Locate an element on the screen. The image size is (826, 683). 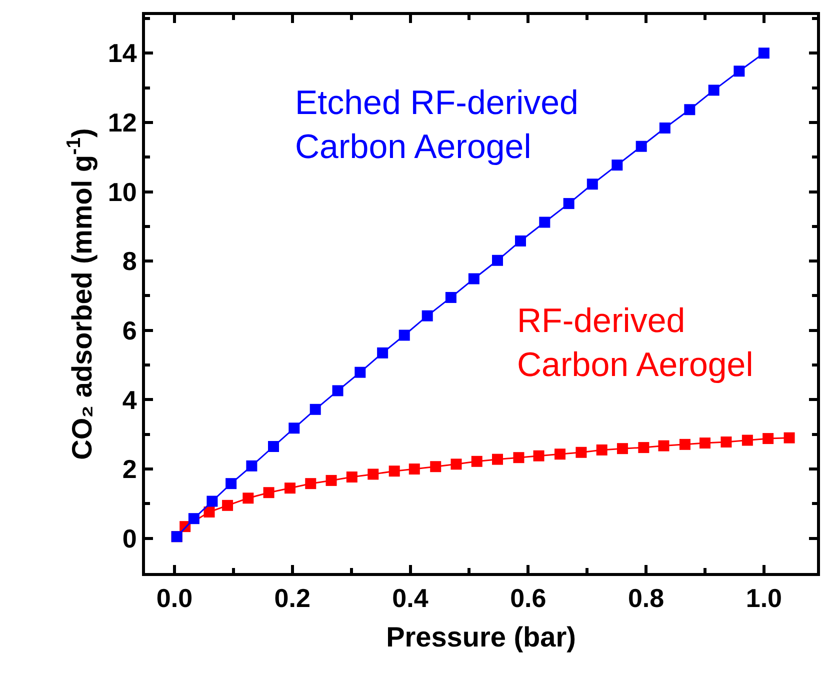
x-tick-label: 0.4 is located at coordinates (410, 598).